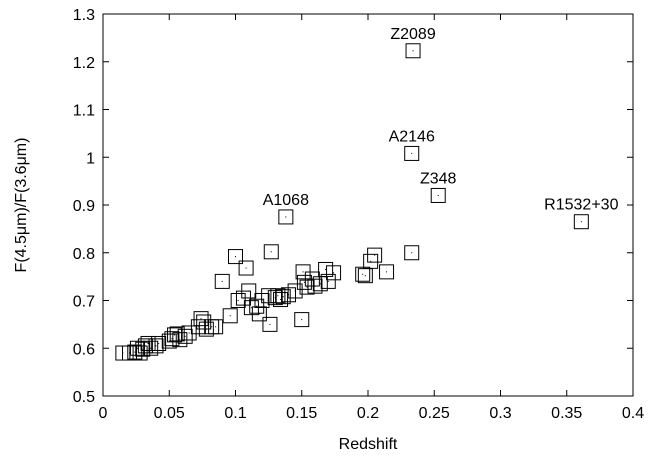 The width and height of the screenshot is (653, 459). What do you see at coordinates (500, 413) in the screenshot?
I see `x-tick-label: 0.3` at bounding box center [500, 413].